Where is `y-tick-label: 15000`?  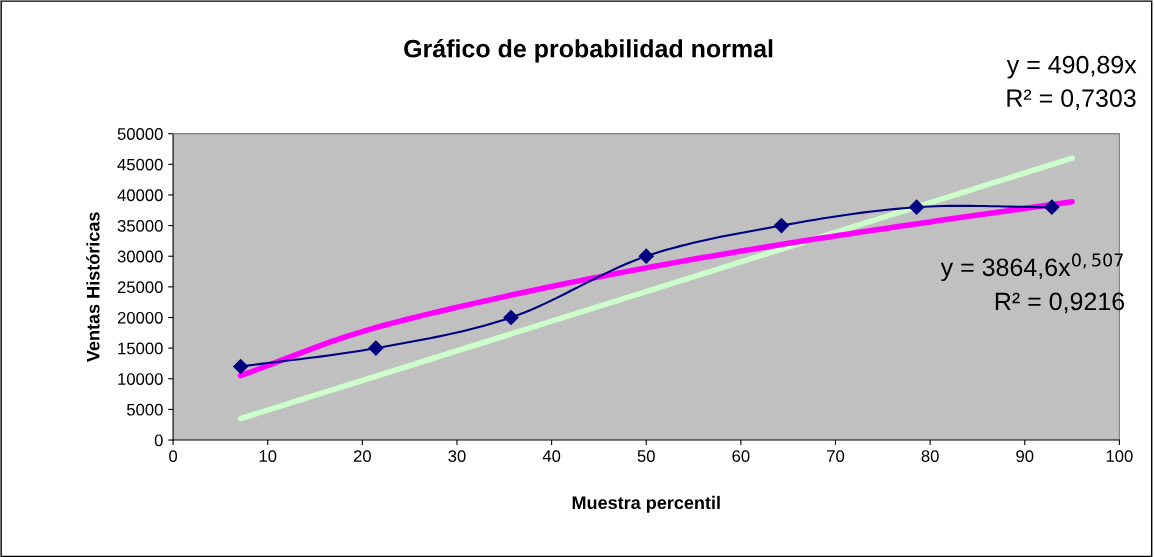
y-tick-label: 15000 is located at coordinates (140, 348).